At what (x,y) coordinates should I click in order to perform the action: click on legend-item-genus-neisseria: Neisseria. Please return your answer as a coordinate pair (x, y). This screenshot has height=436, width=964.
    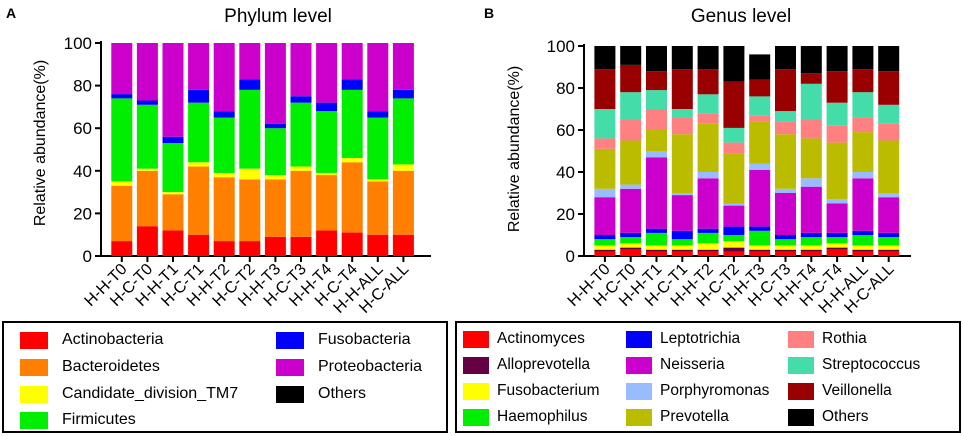
    Looking at the image, I should click on (675, 365).